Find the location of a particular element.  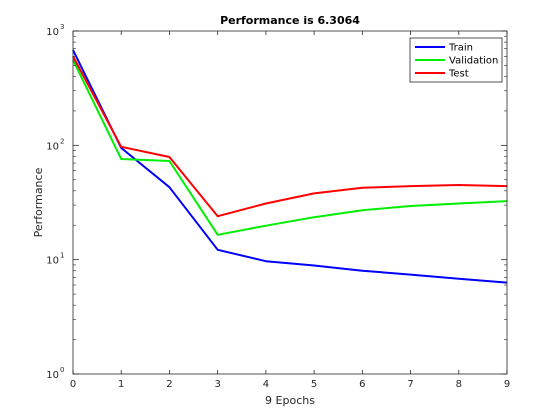

y-axis-label: Performance is located at coordinates (38, 202).